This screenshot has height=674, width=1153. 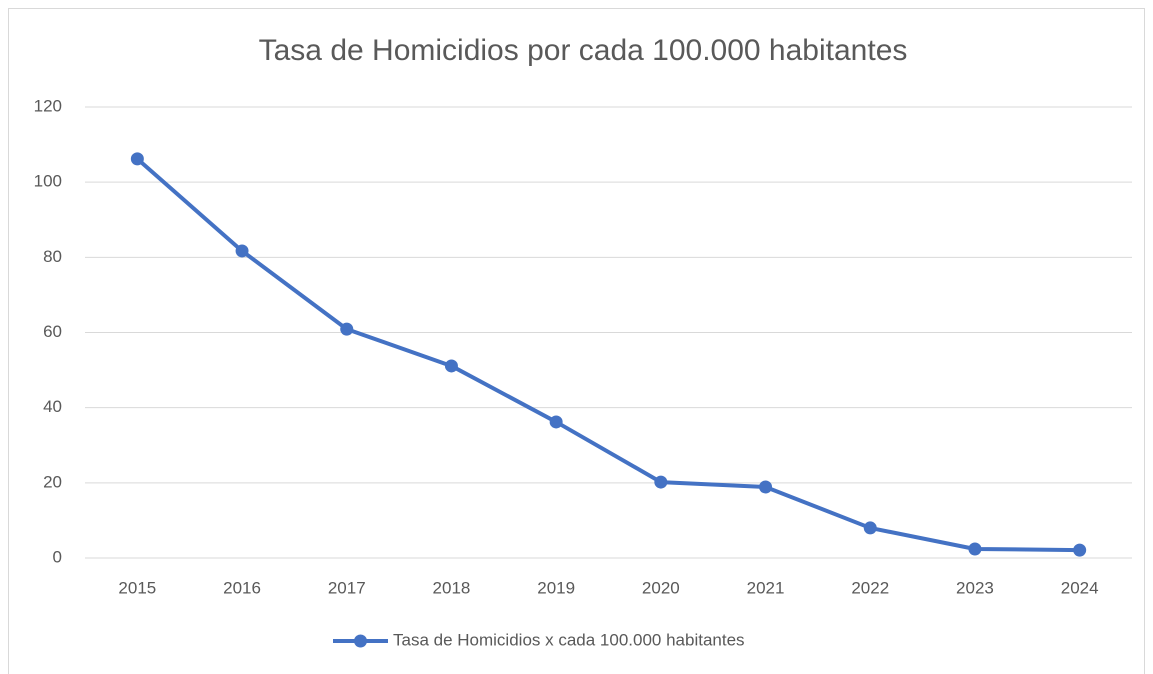 I want to click on legend-marker, so click(x=360, y=641).